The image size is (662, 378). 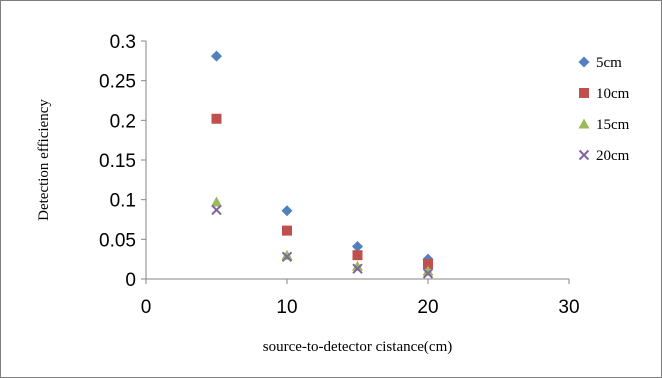 I want to click on y-tick-label: 0.15, so click(x=117, y=161).